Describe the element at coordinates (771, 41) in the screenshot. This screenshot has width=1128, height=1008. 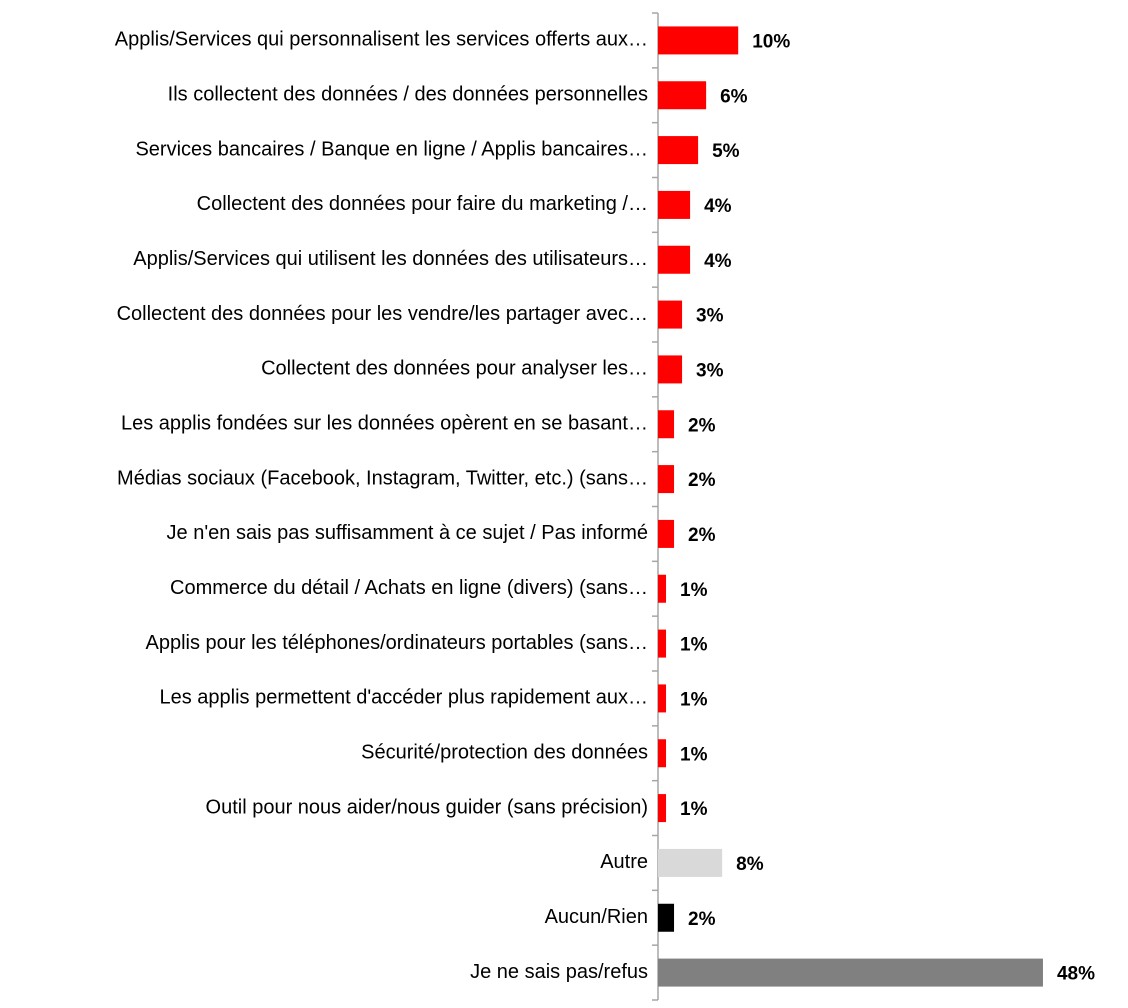
I see `data-label: 10%` at that location.